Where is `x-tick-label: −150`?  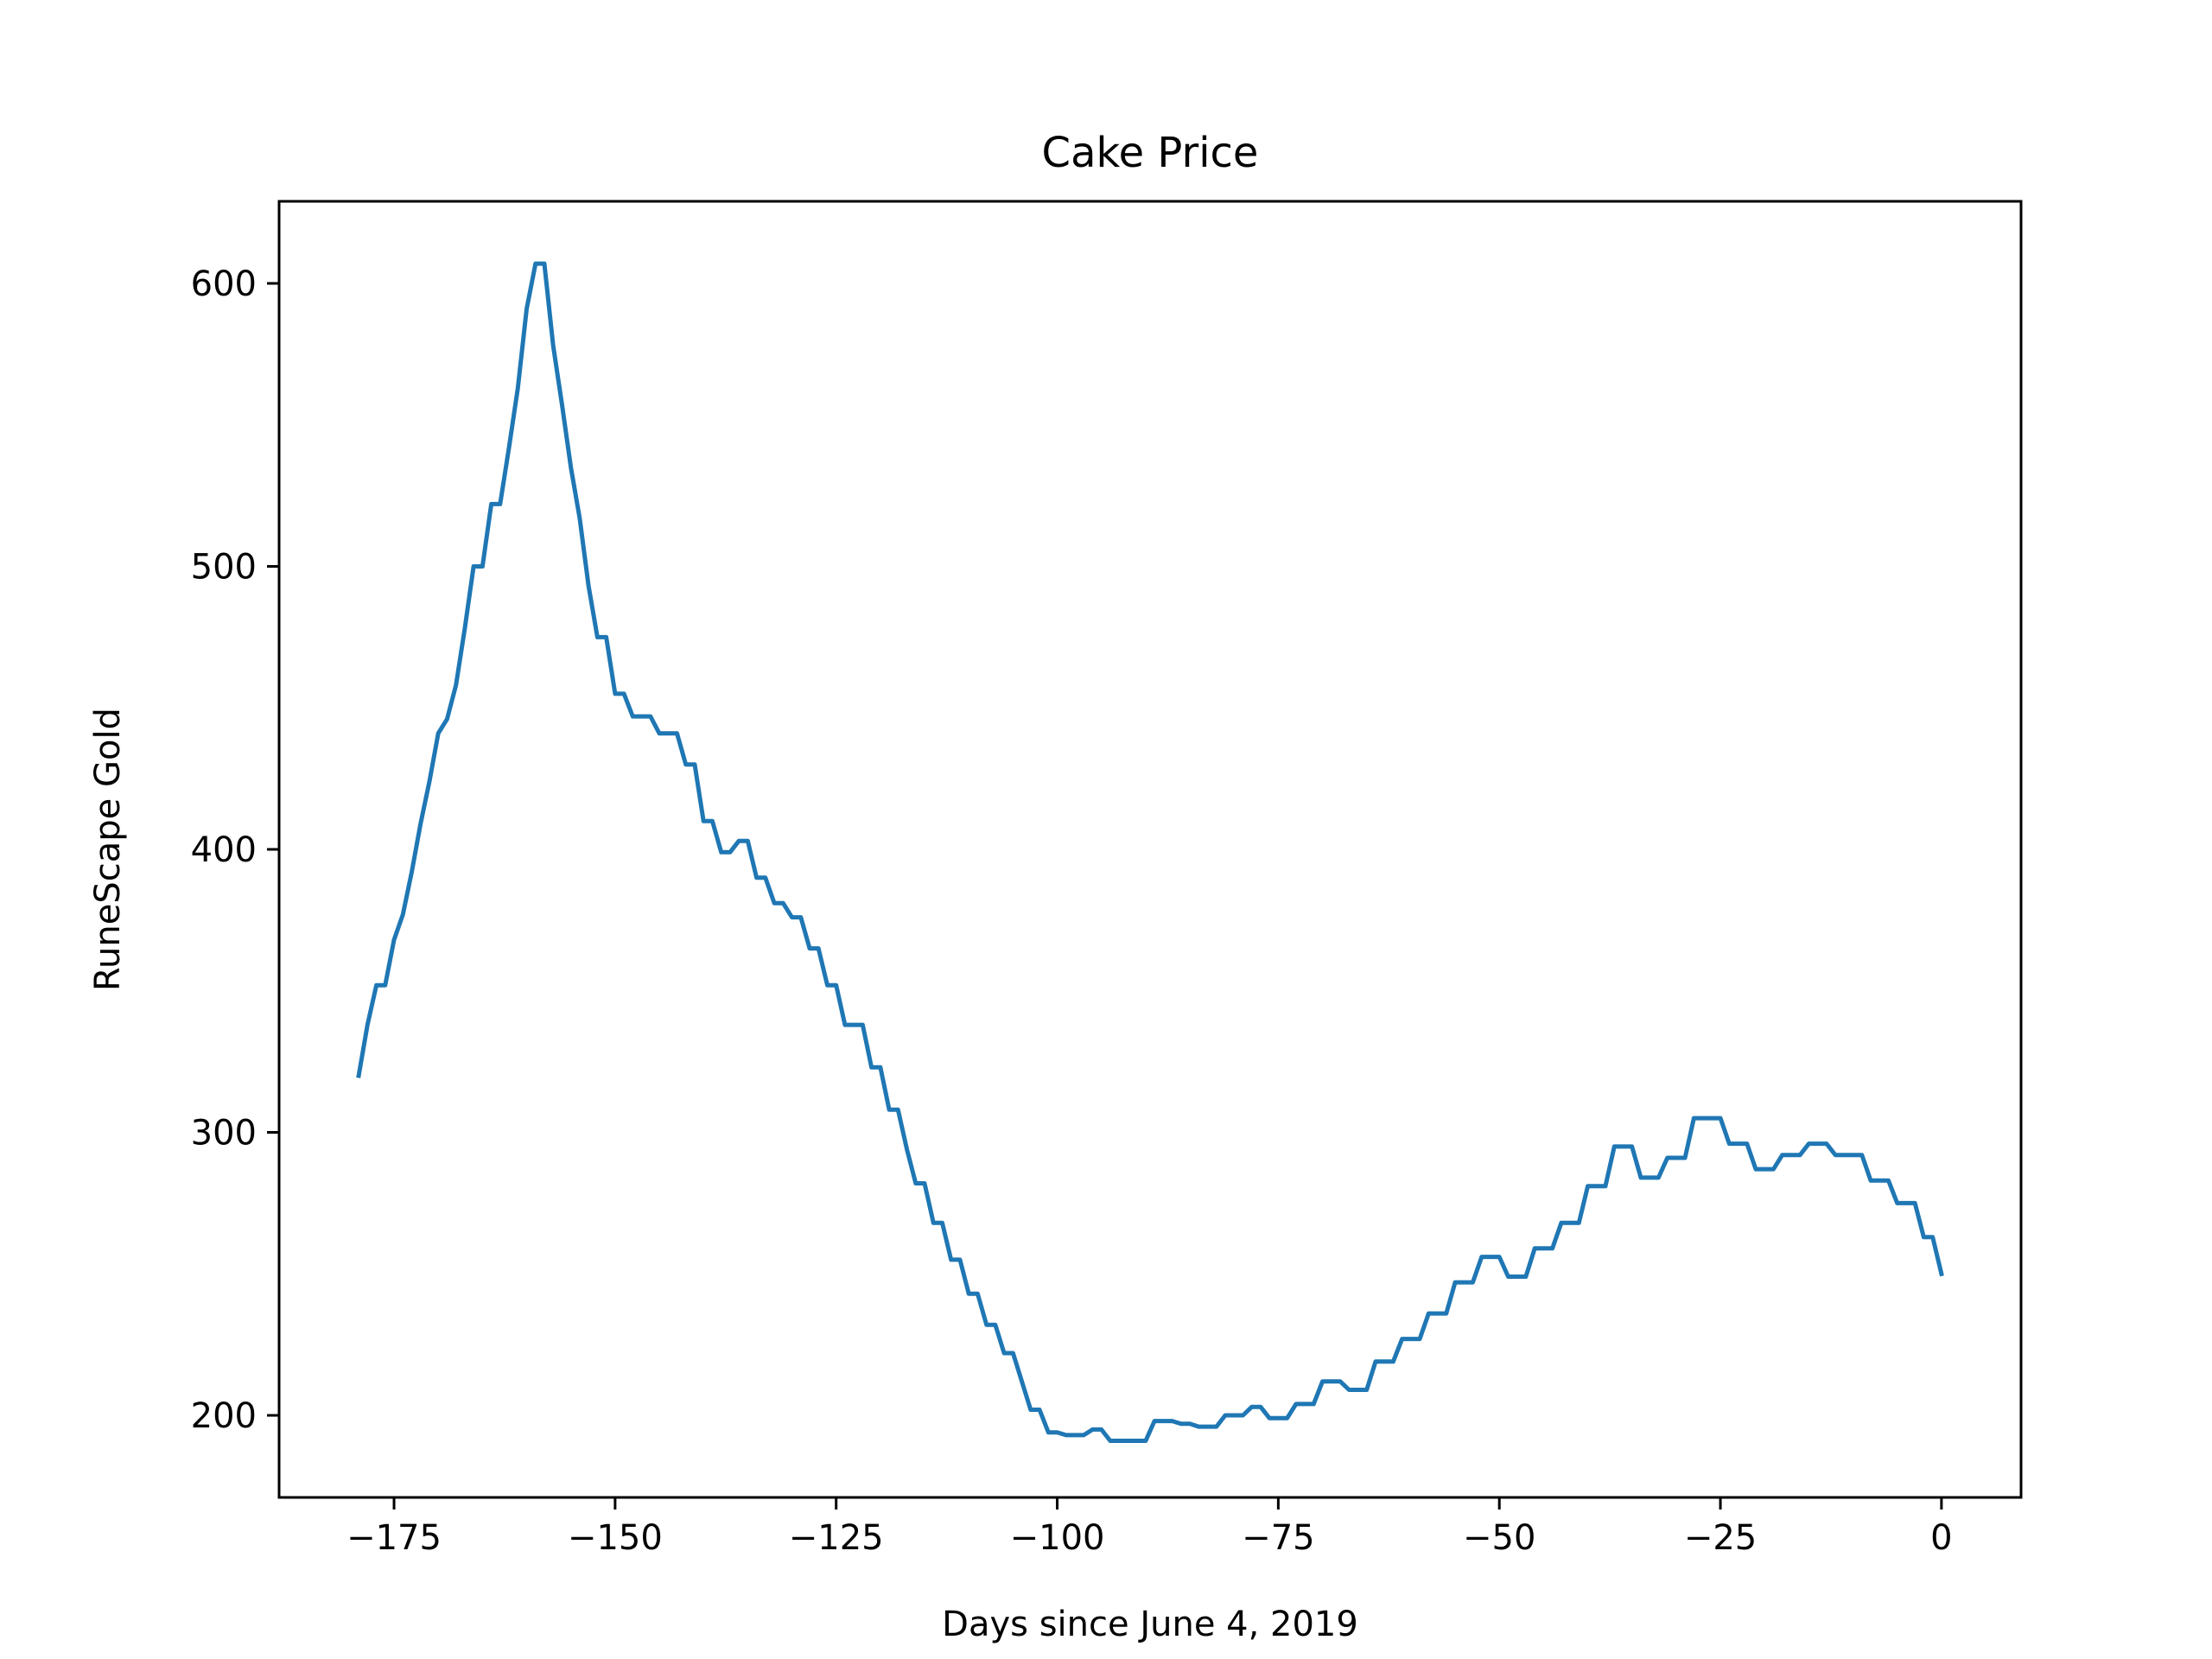
x-tick-label: −150 is located at coordinates (615, 1538).